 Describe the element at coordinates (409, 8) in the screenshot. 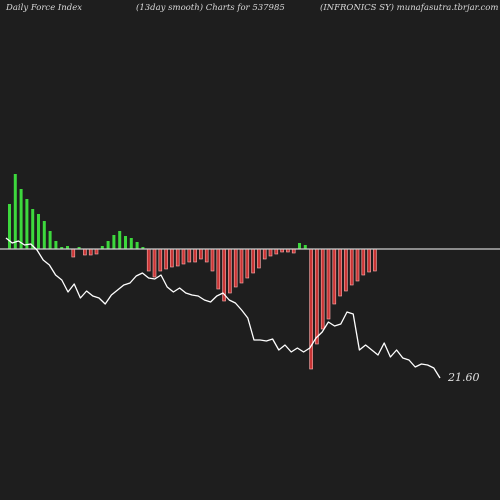

I see `chart-title-right: (INFRONICS SY) munafasutra.tbrjar.com` at that location.